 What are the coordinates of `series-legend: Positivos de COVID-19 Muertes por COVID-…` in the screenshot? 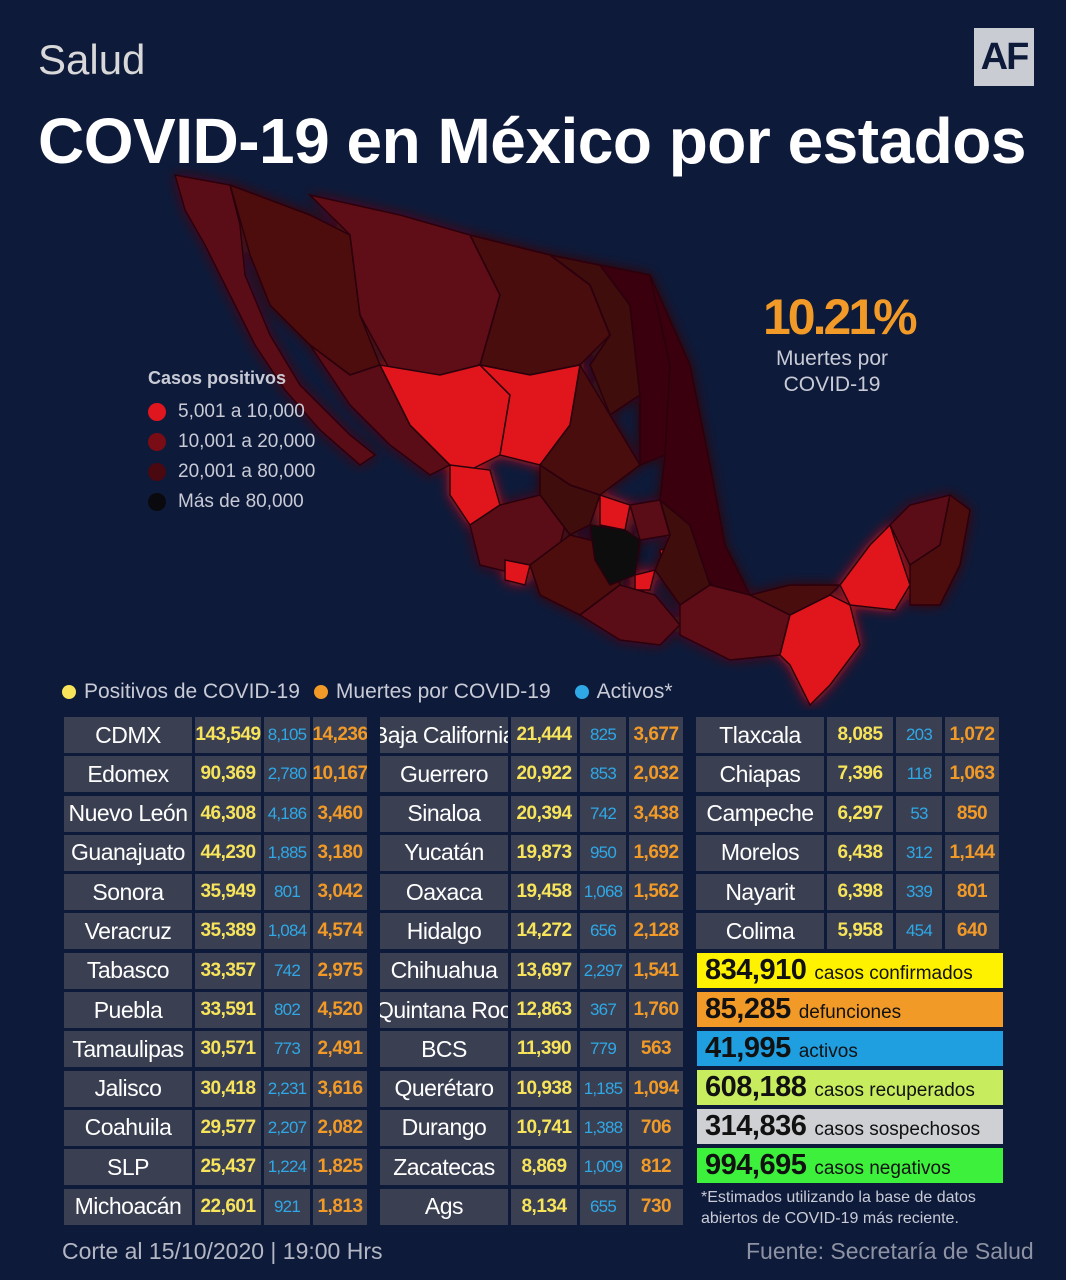 It's located at (374, 692).